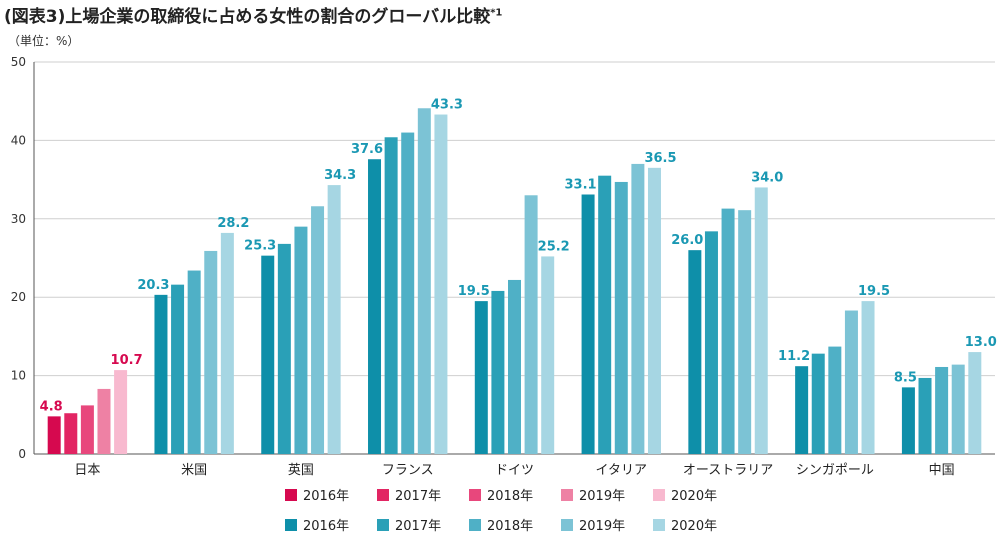  What do you see at coordinates (153, 285) in the screenshot?
I see `data-label: 20.3` at bounding box center [153, 285].